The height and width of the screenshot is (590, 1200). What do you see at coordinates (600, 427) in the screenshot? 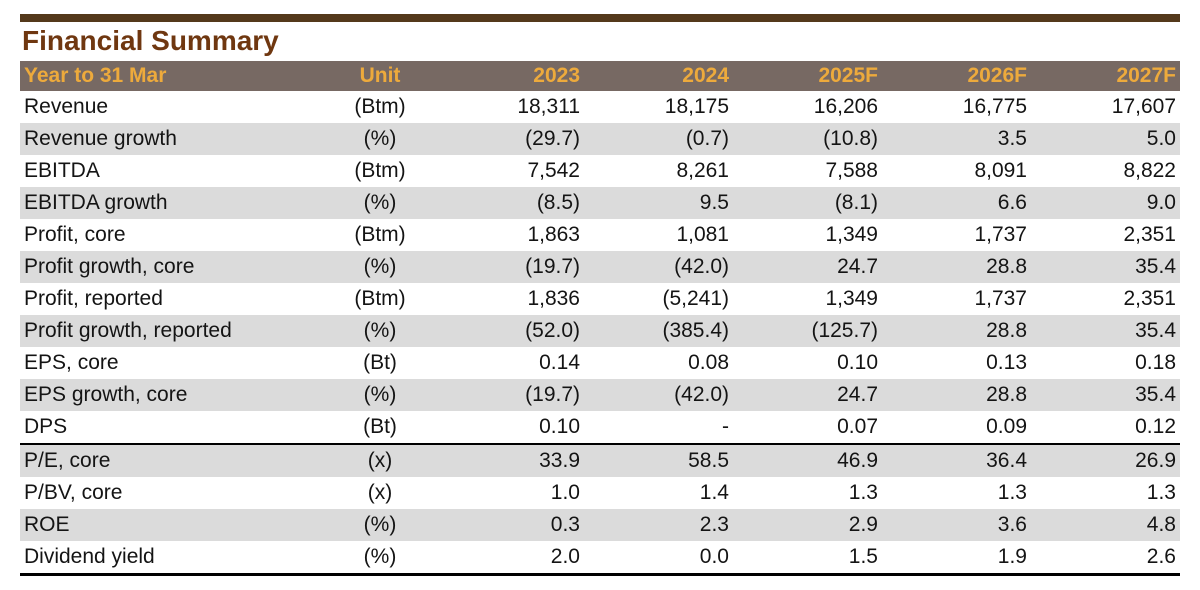
I see `table-row: DPS (Bt) 0.10 - 0.07 0.09 0.12` at bounding box center [600, 427].